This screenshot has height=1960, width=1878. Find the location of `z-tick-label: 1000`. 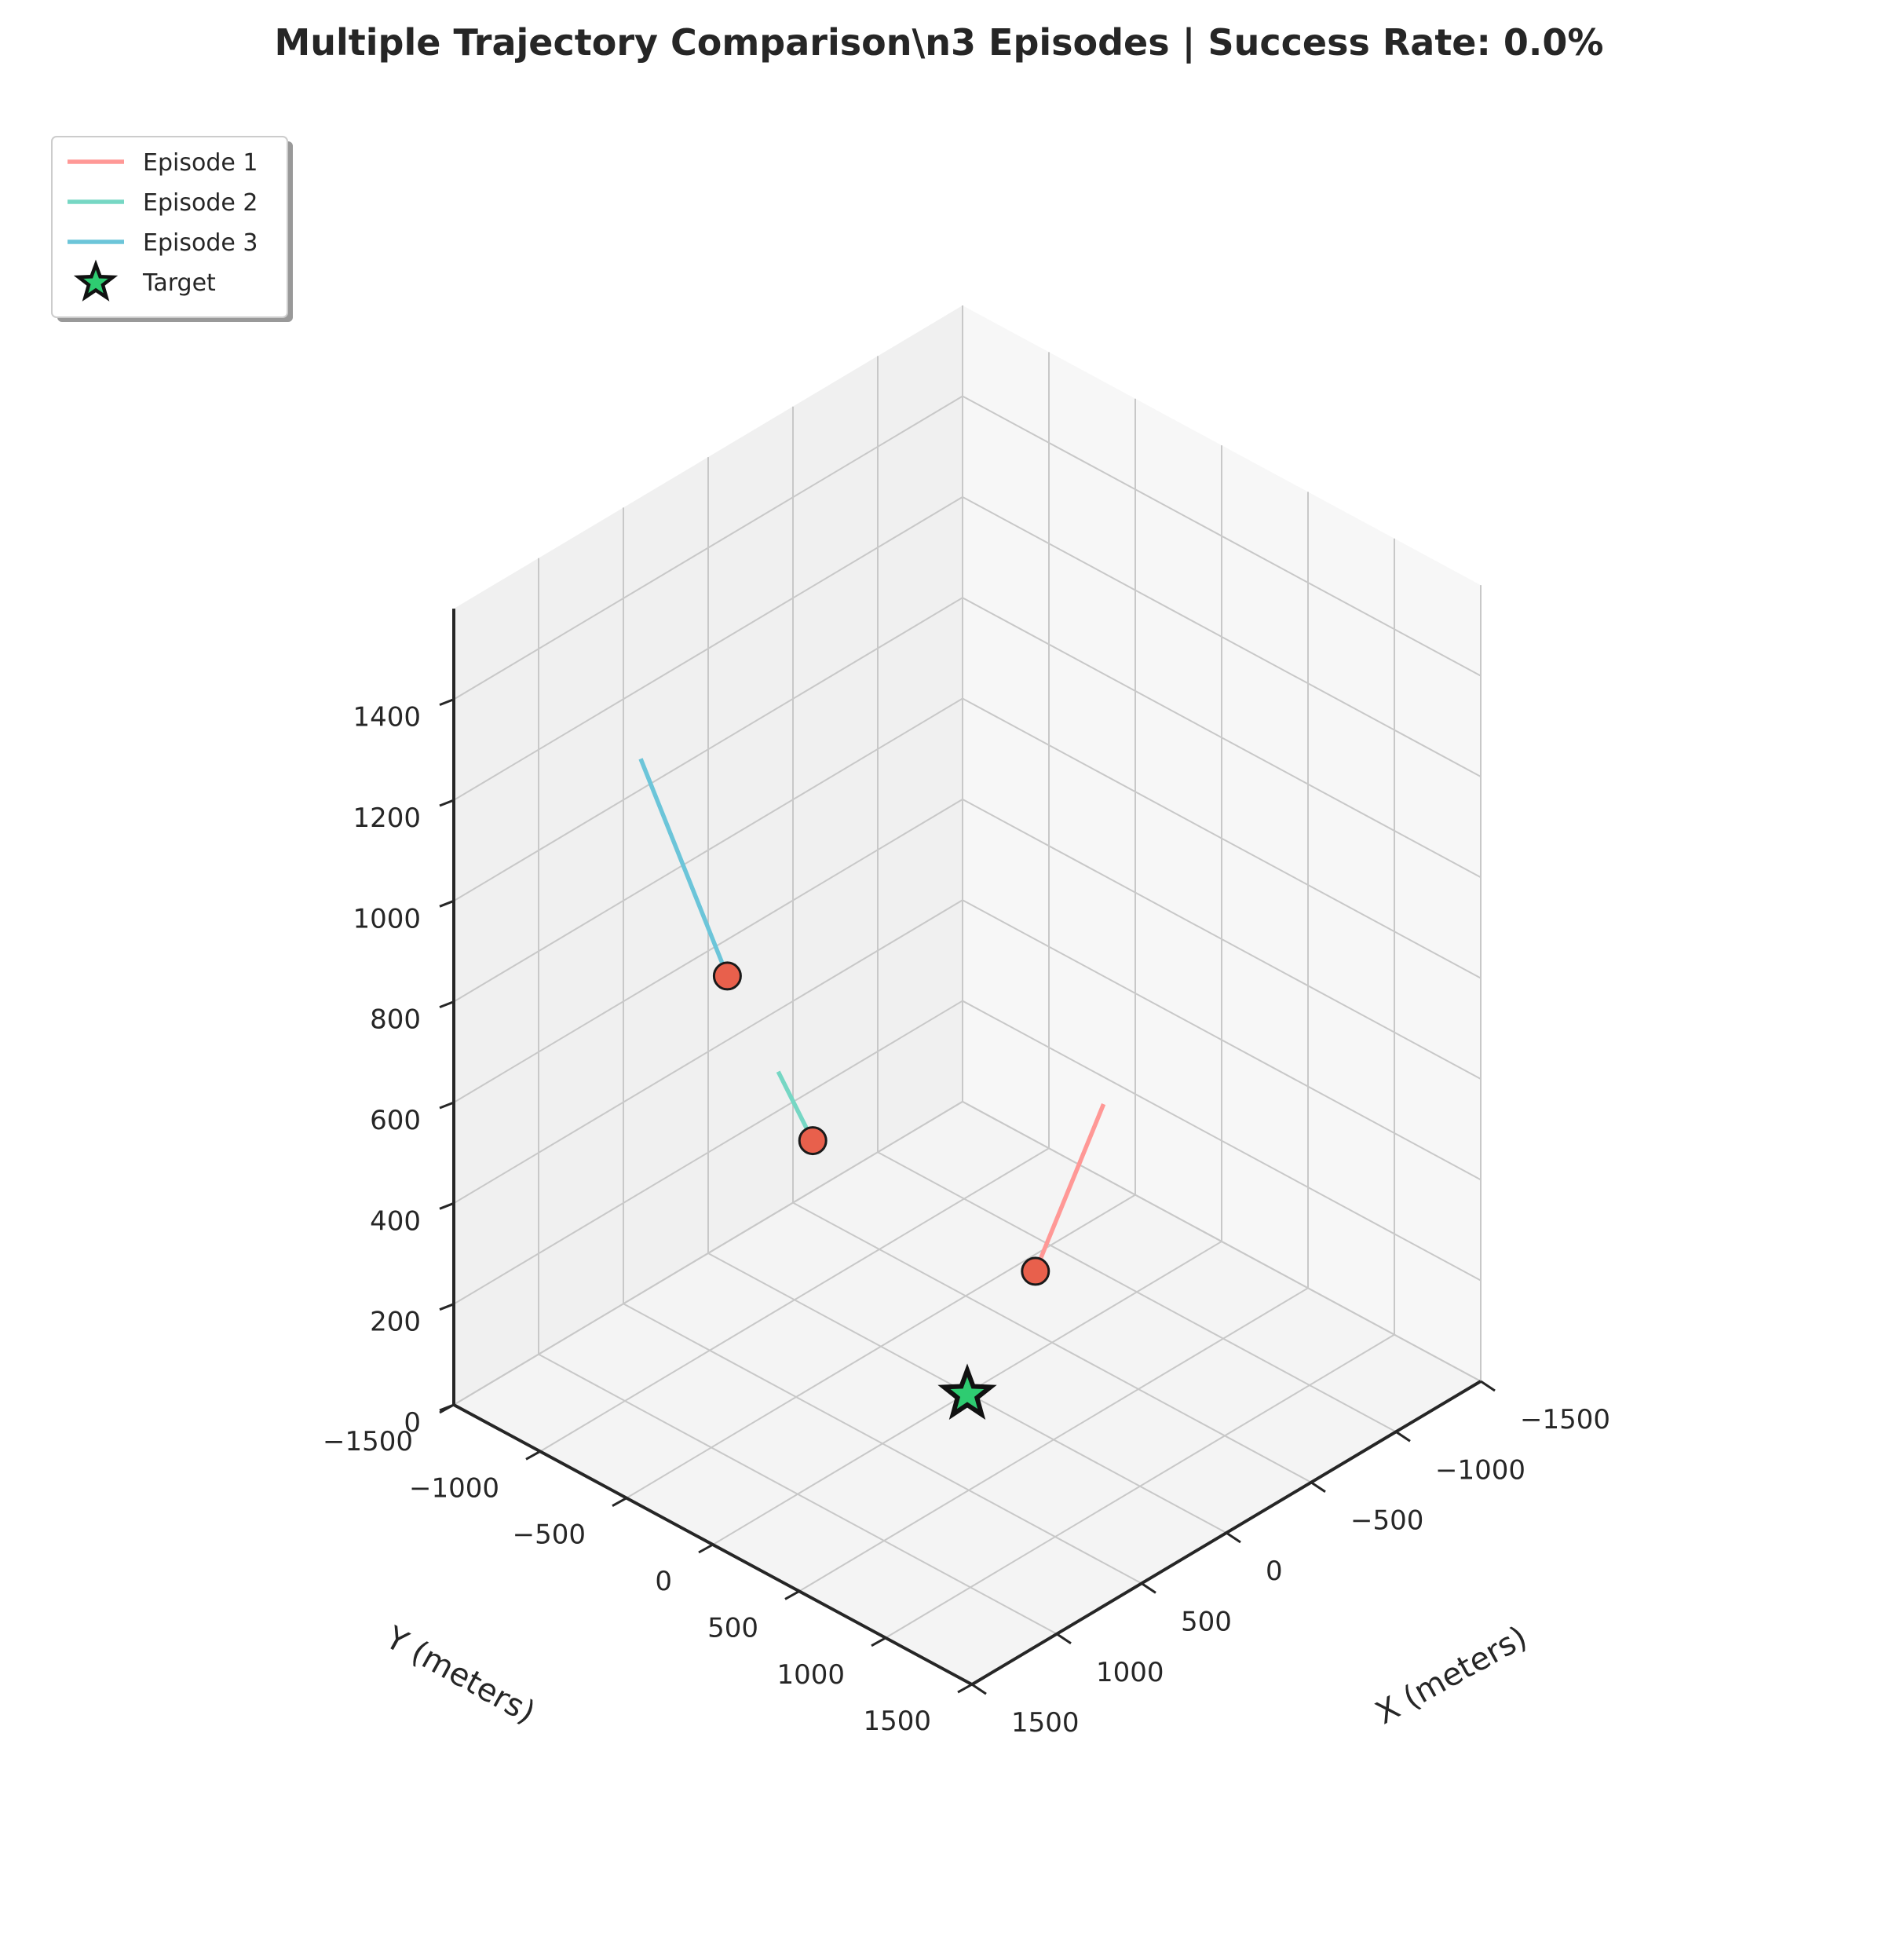

z-tick-label: 1000 is located at coordinates (387, 918).